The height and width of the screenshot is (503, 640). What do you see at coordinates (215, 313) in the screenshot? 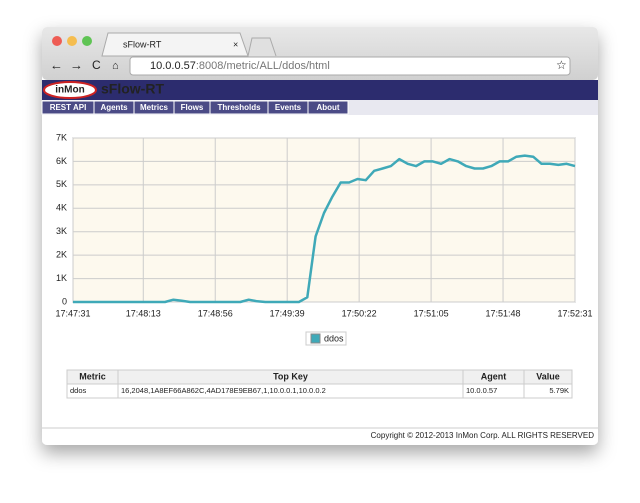
I see `x-tick-label: 17:48:56` at bounding box center [215, 313].